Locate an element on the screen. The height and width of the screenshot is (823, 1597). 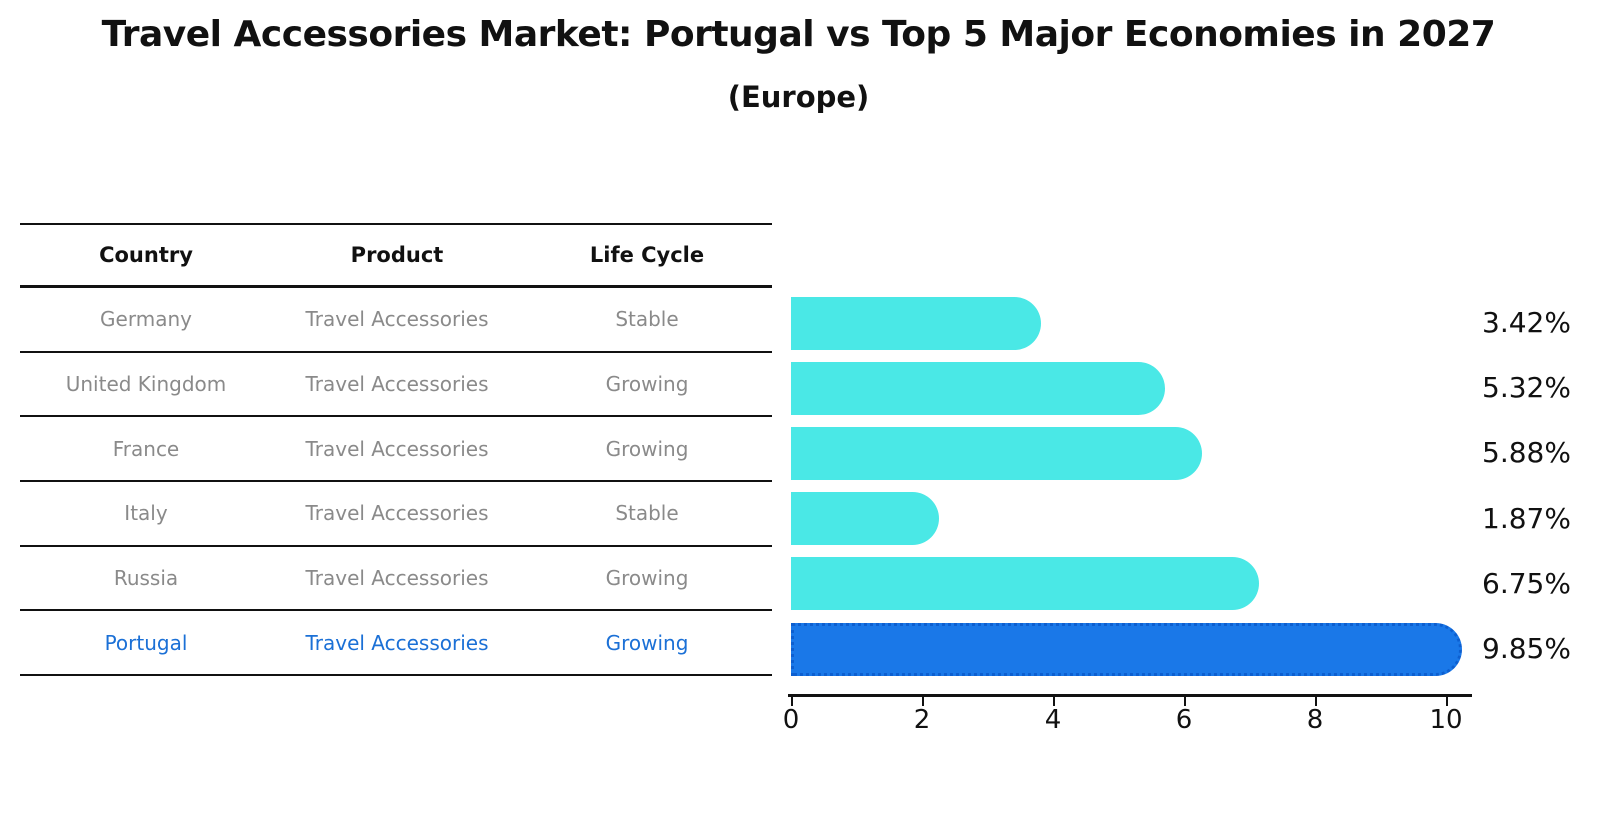
table-row-germany: Germany Travel Accessories Stable is located at coordinates (396, 320).